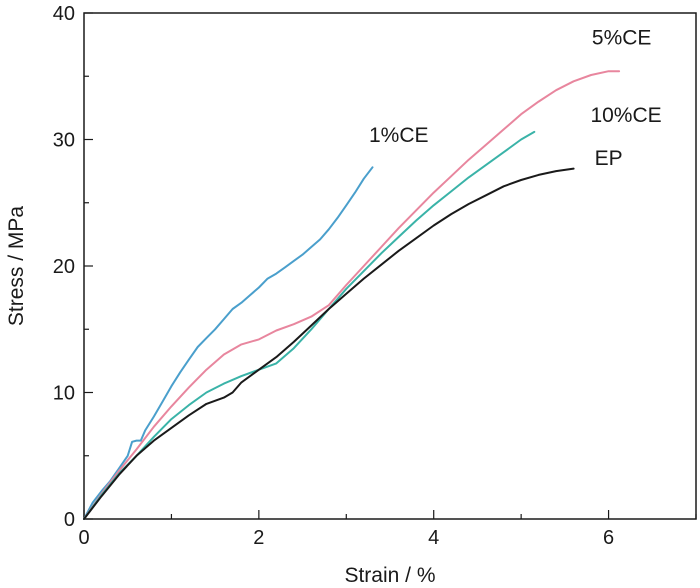 The image size is (700, 588). I want to click on y-tick-label: 20, so click(64, 267).